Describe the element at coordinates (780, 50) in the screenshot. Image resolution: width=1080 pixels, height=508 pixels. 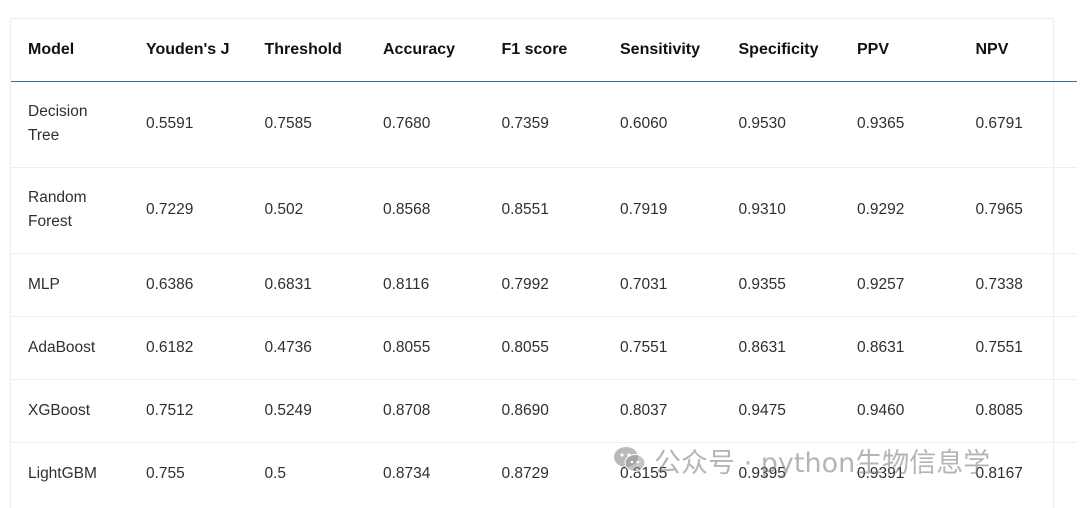
I see `header-specificity: Specificity` at that location.